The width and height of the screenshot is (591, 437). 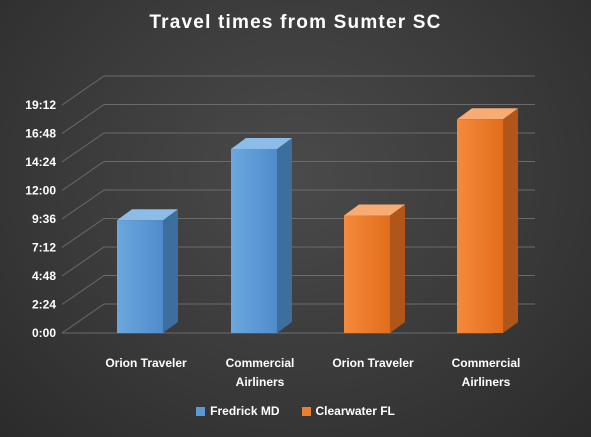 What do you see at coordinates (44, 276) in the screenshot?
I see `y-tick-label: 4:48` at bounding box center [44, 276].